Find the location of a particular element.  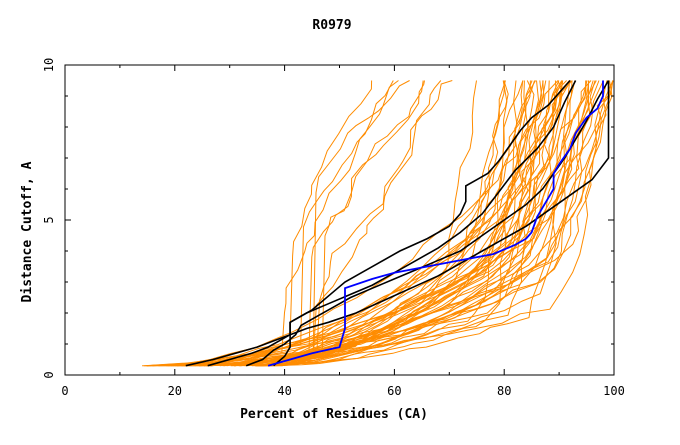

y-axis-label: Distance Cutoff, A is located at coordinates (27, 231).